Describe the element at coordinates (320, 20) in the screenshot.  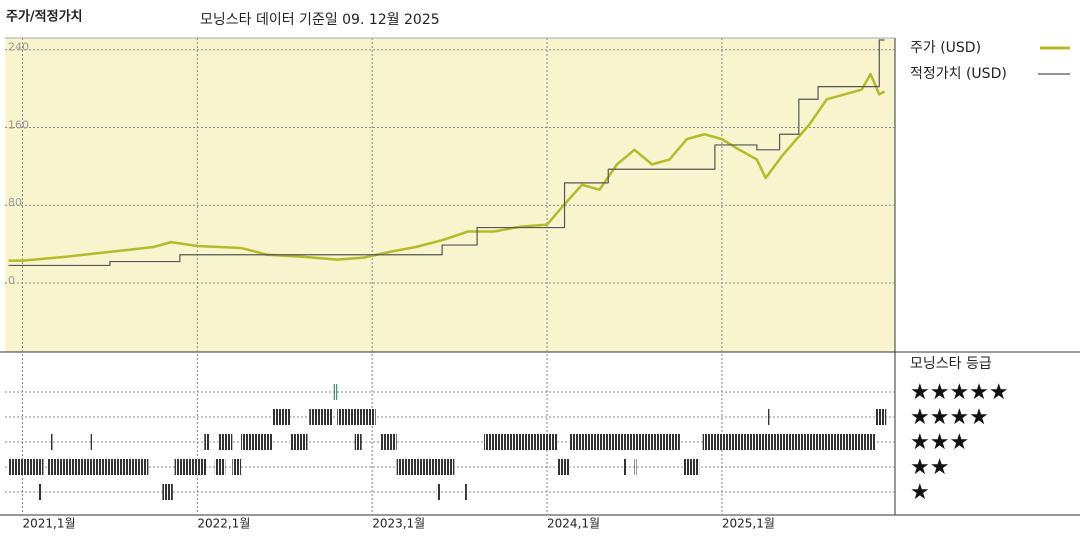
I see `chart-subtitle: 모닝스타 데이터 기준일 09. 12월 2025` at that location.